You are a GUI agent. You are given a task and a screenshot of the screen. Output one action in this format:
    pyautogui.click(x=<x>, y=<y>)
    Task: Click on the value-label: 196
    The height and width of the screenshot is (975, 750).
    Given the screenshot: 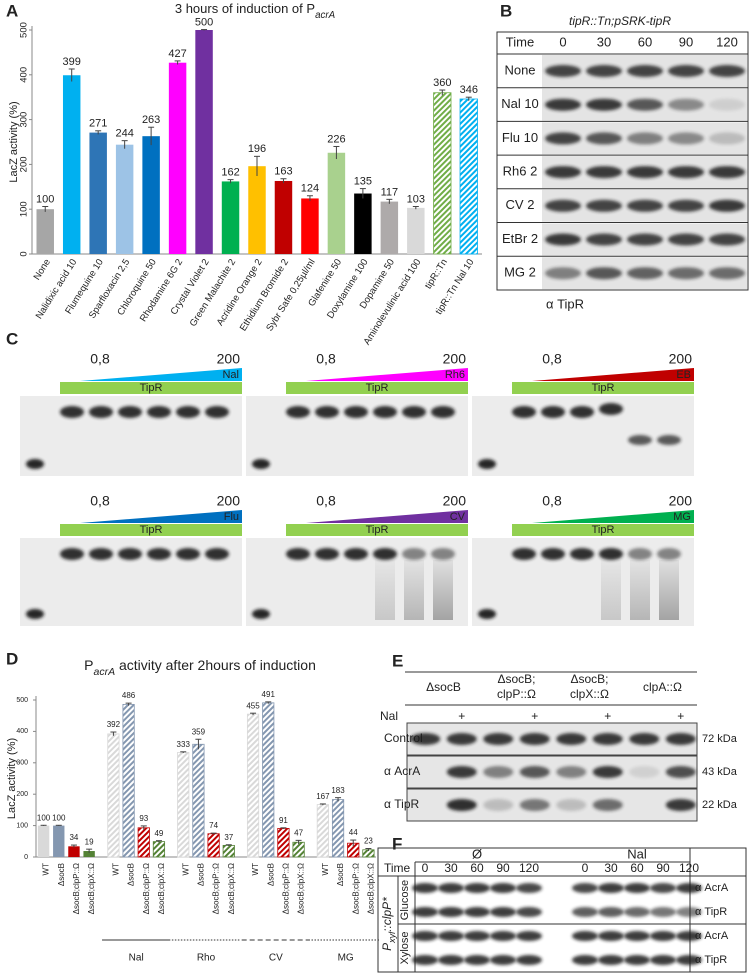 What is the action you would take?
    pyautogui.click(x=257, y=149)
    